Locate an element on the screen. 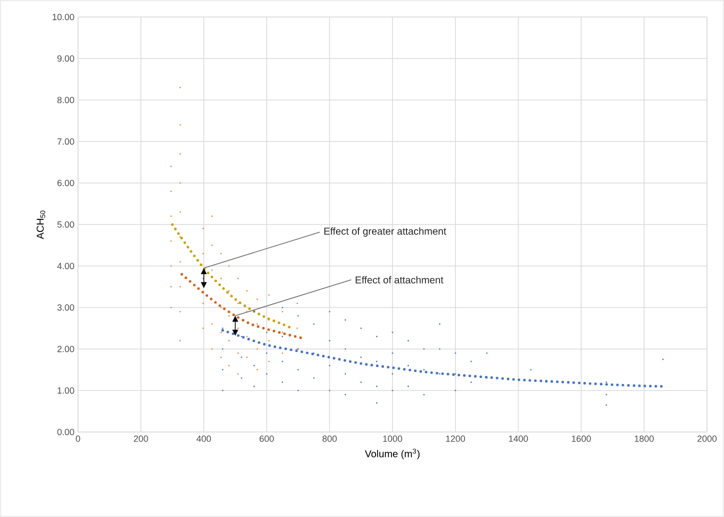  x-tick-label: 1800 is located at coordinates (644, 439).